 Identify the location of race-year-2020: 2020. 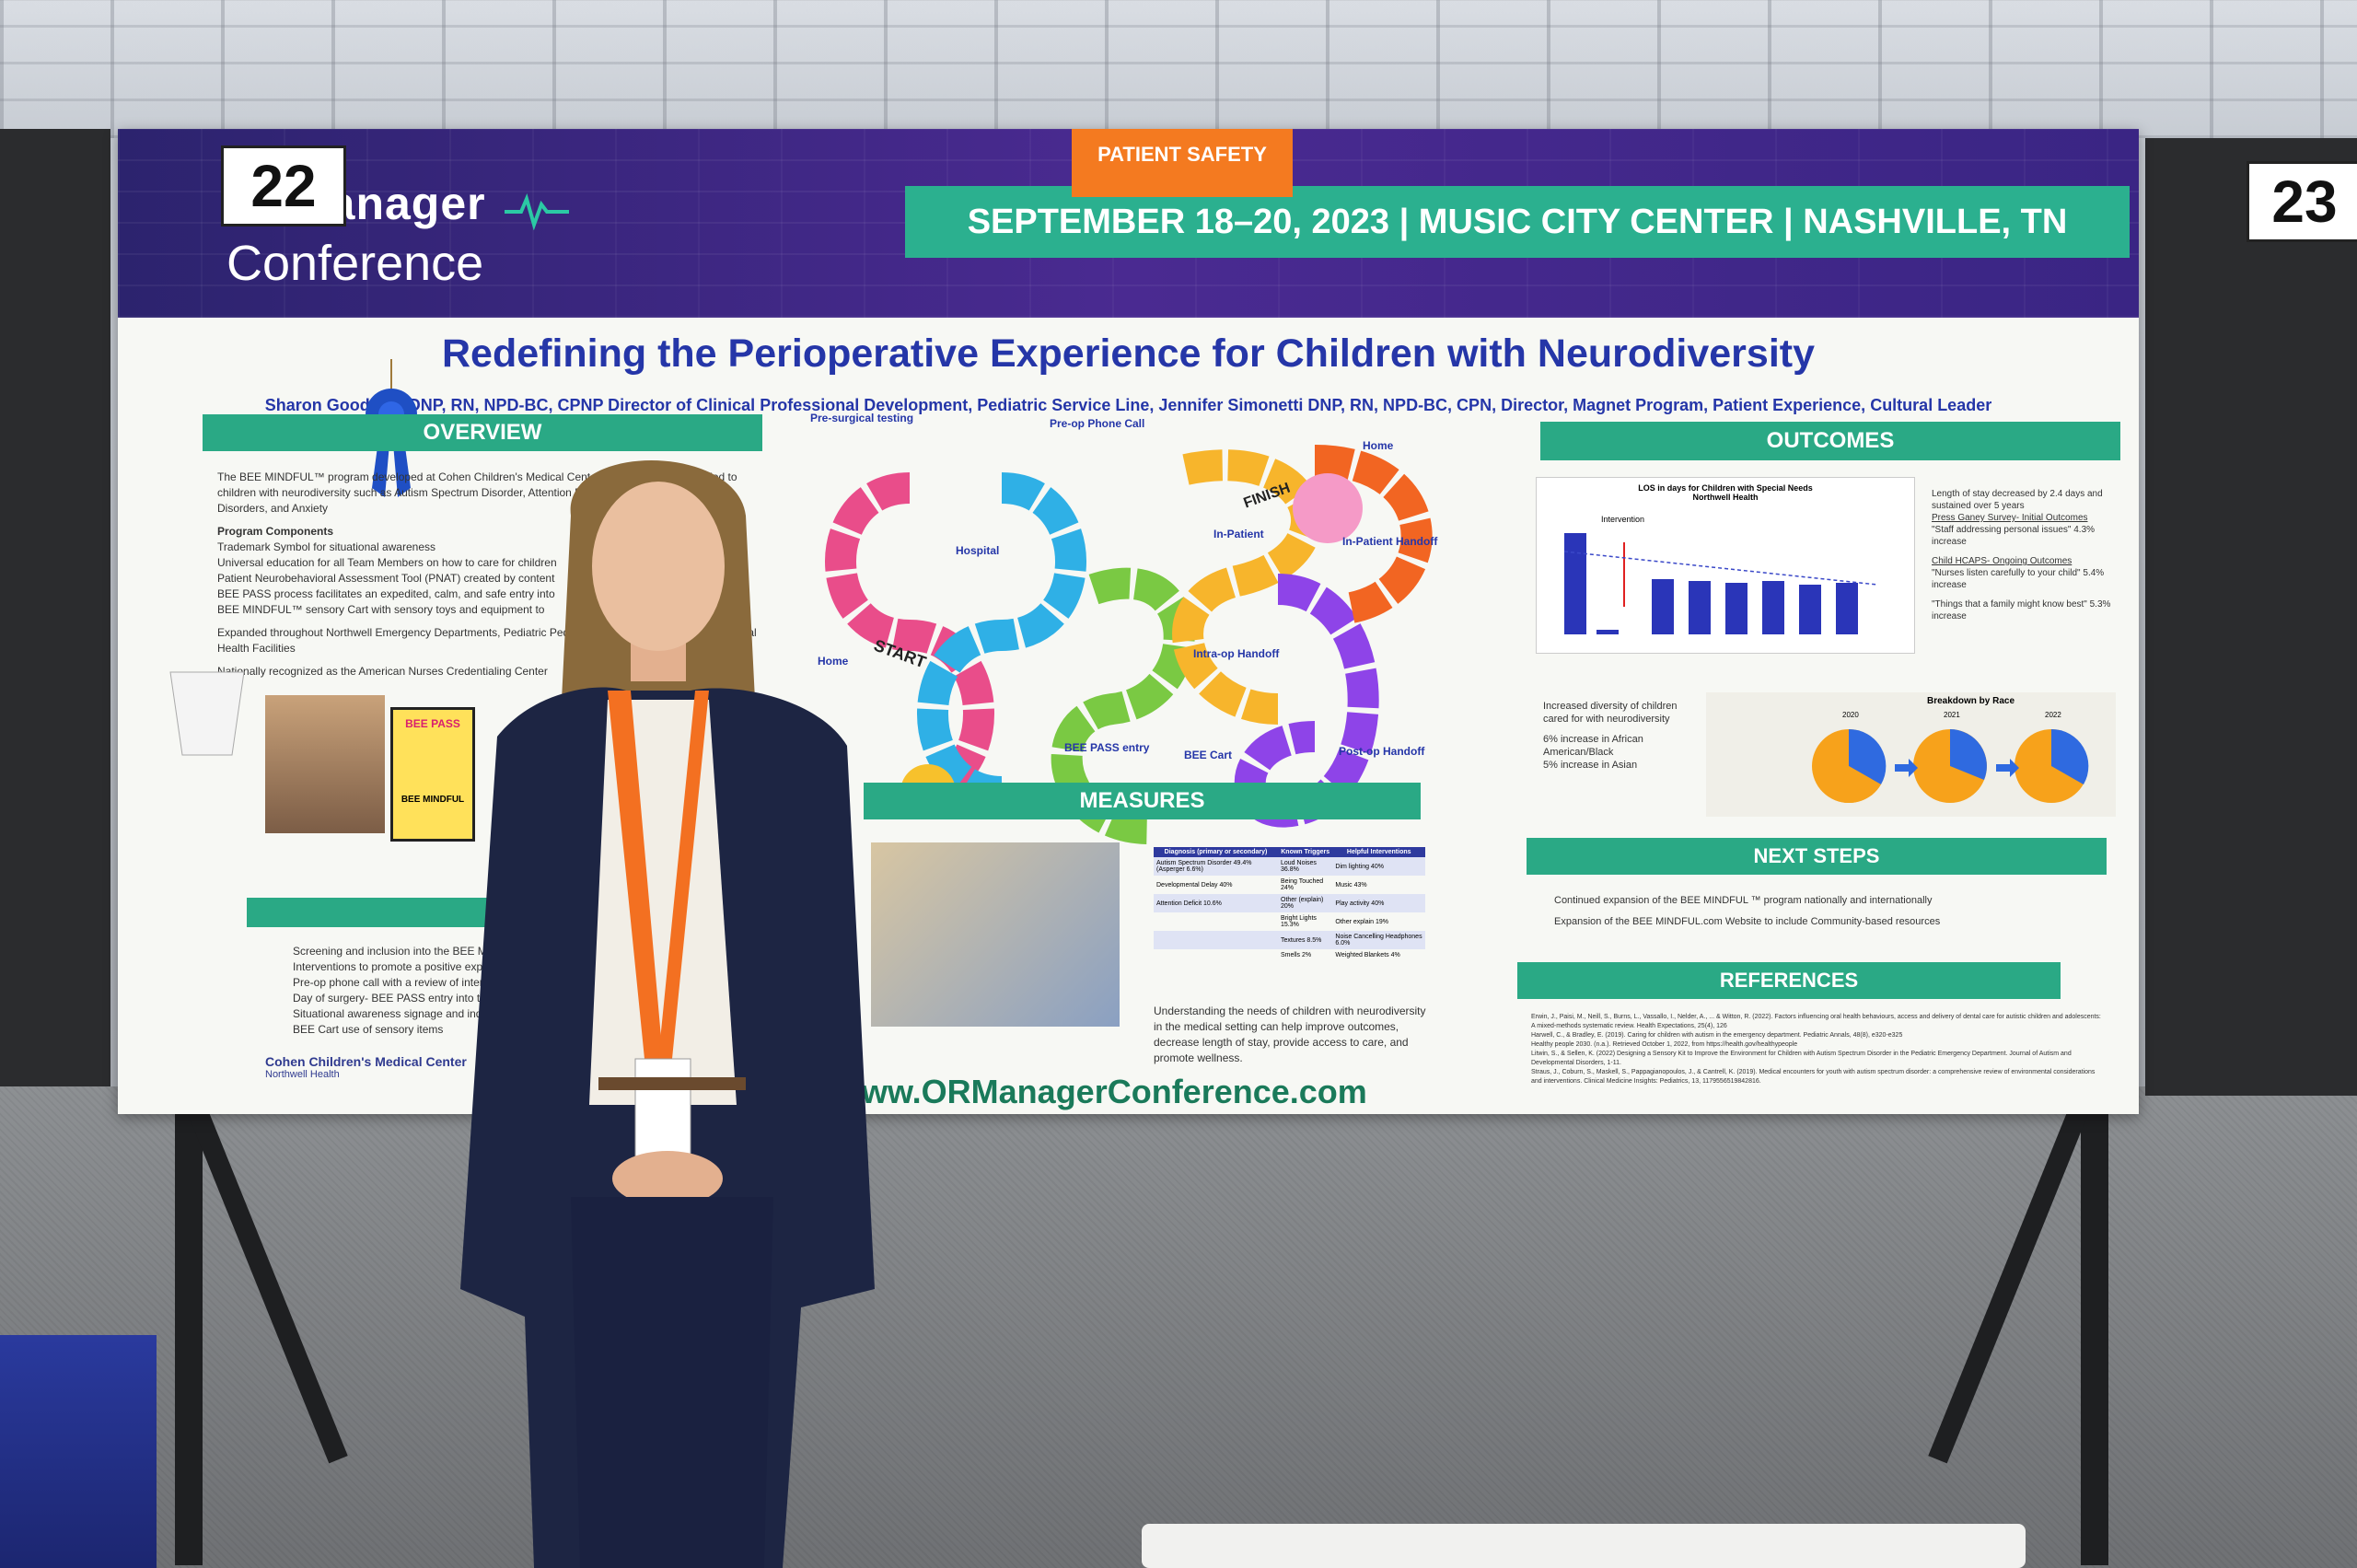
(1850, 715).